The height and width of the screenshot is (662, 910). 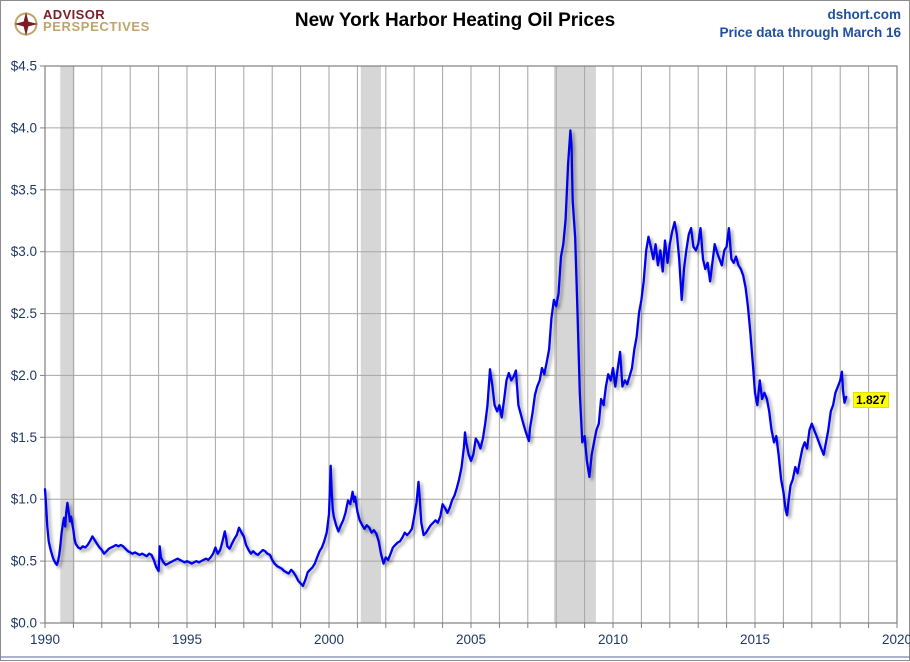 I want to click on logo-text: ADVISOR PERSPECTIVES, so click(x=96, y=20).